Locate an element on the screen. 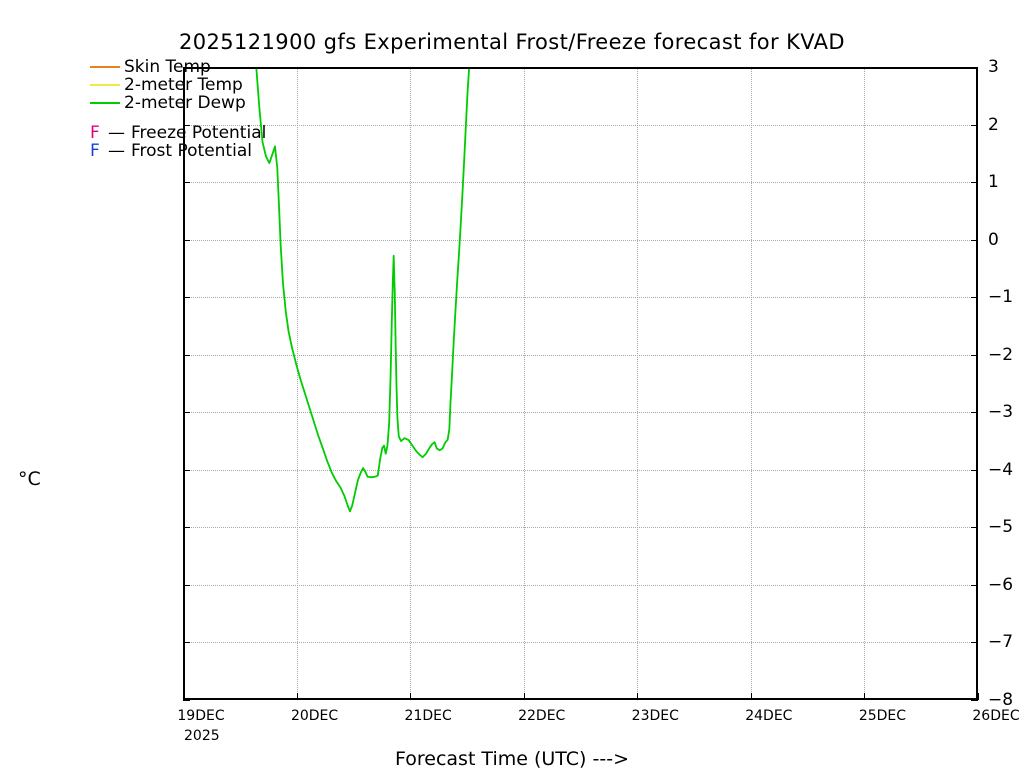 This screenshot has width=1024, height=768. plot-top-border is located at coordinates (580, 68).